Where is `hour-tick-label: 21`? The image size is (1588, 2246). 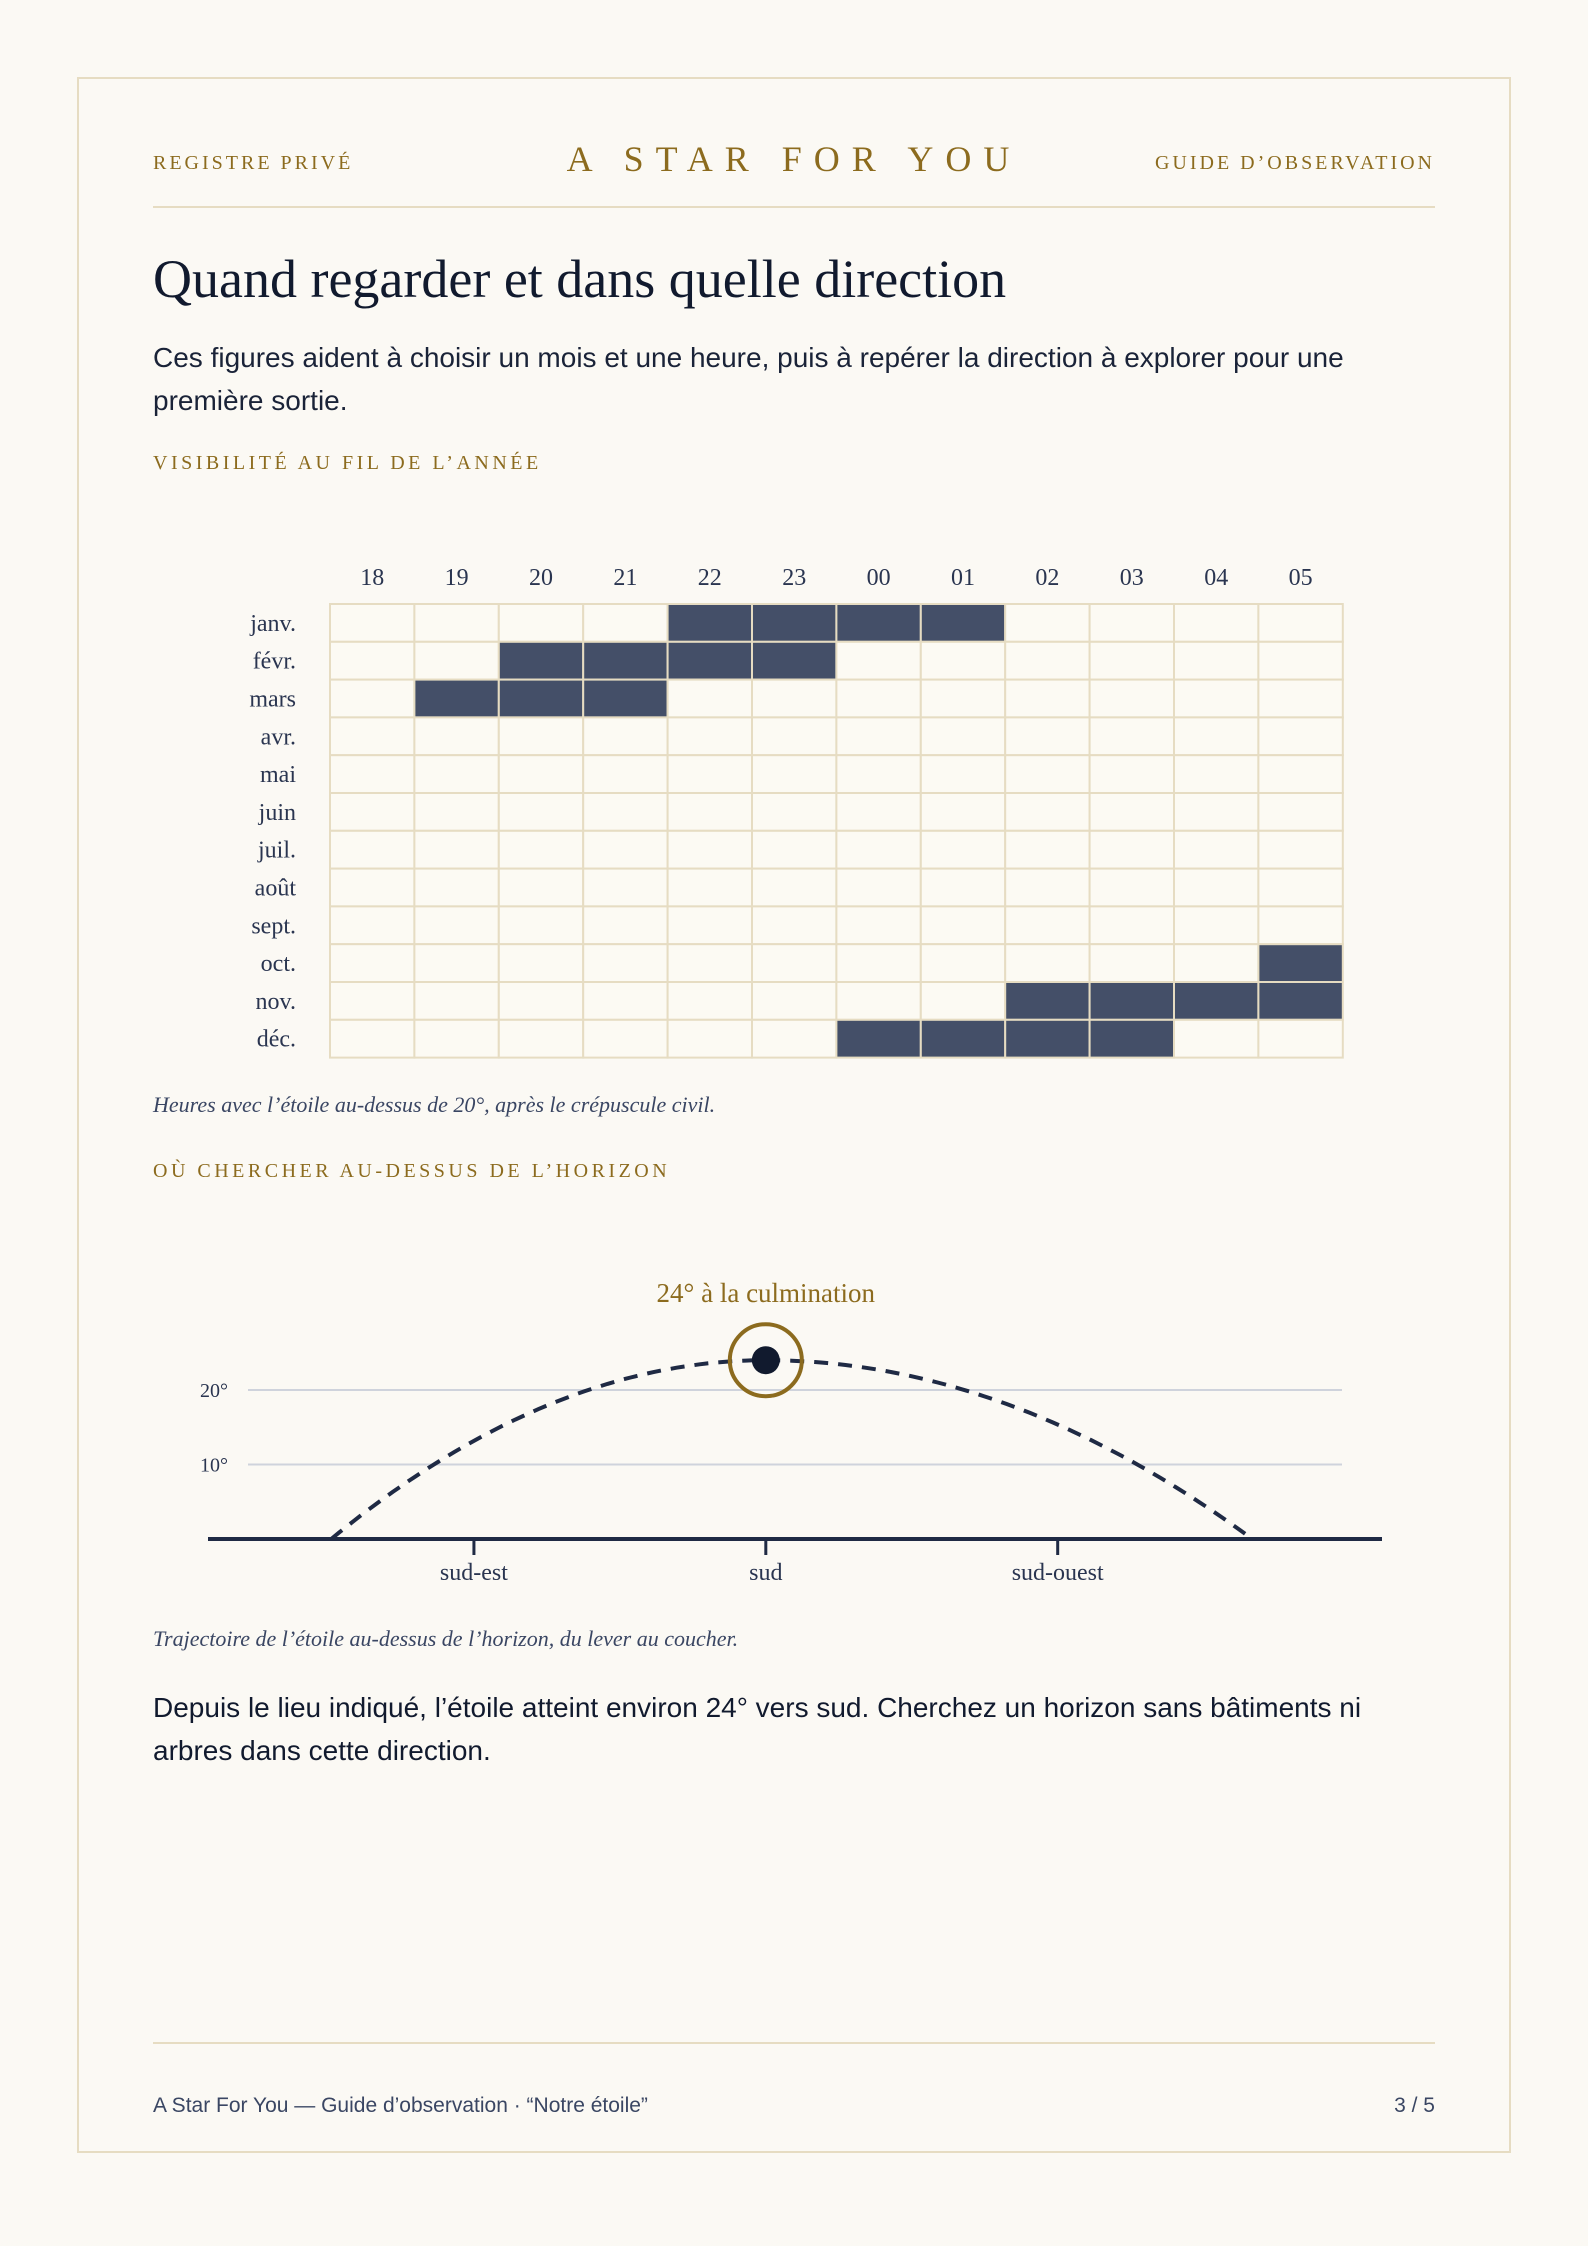 hour-tick-label: 21 is located at coordinates (625, 578).